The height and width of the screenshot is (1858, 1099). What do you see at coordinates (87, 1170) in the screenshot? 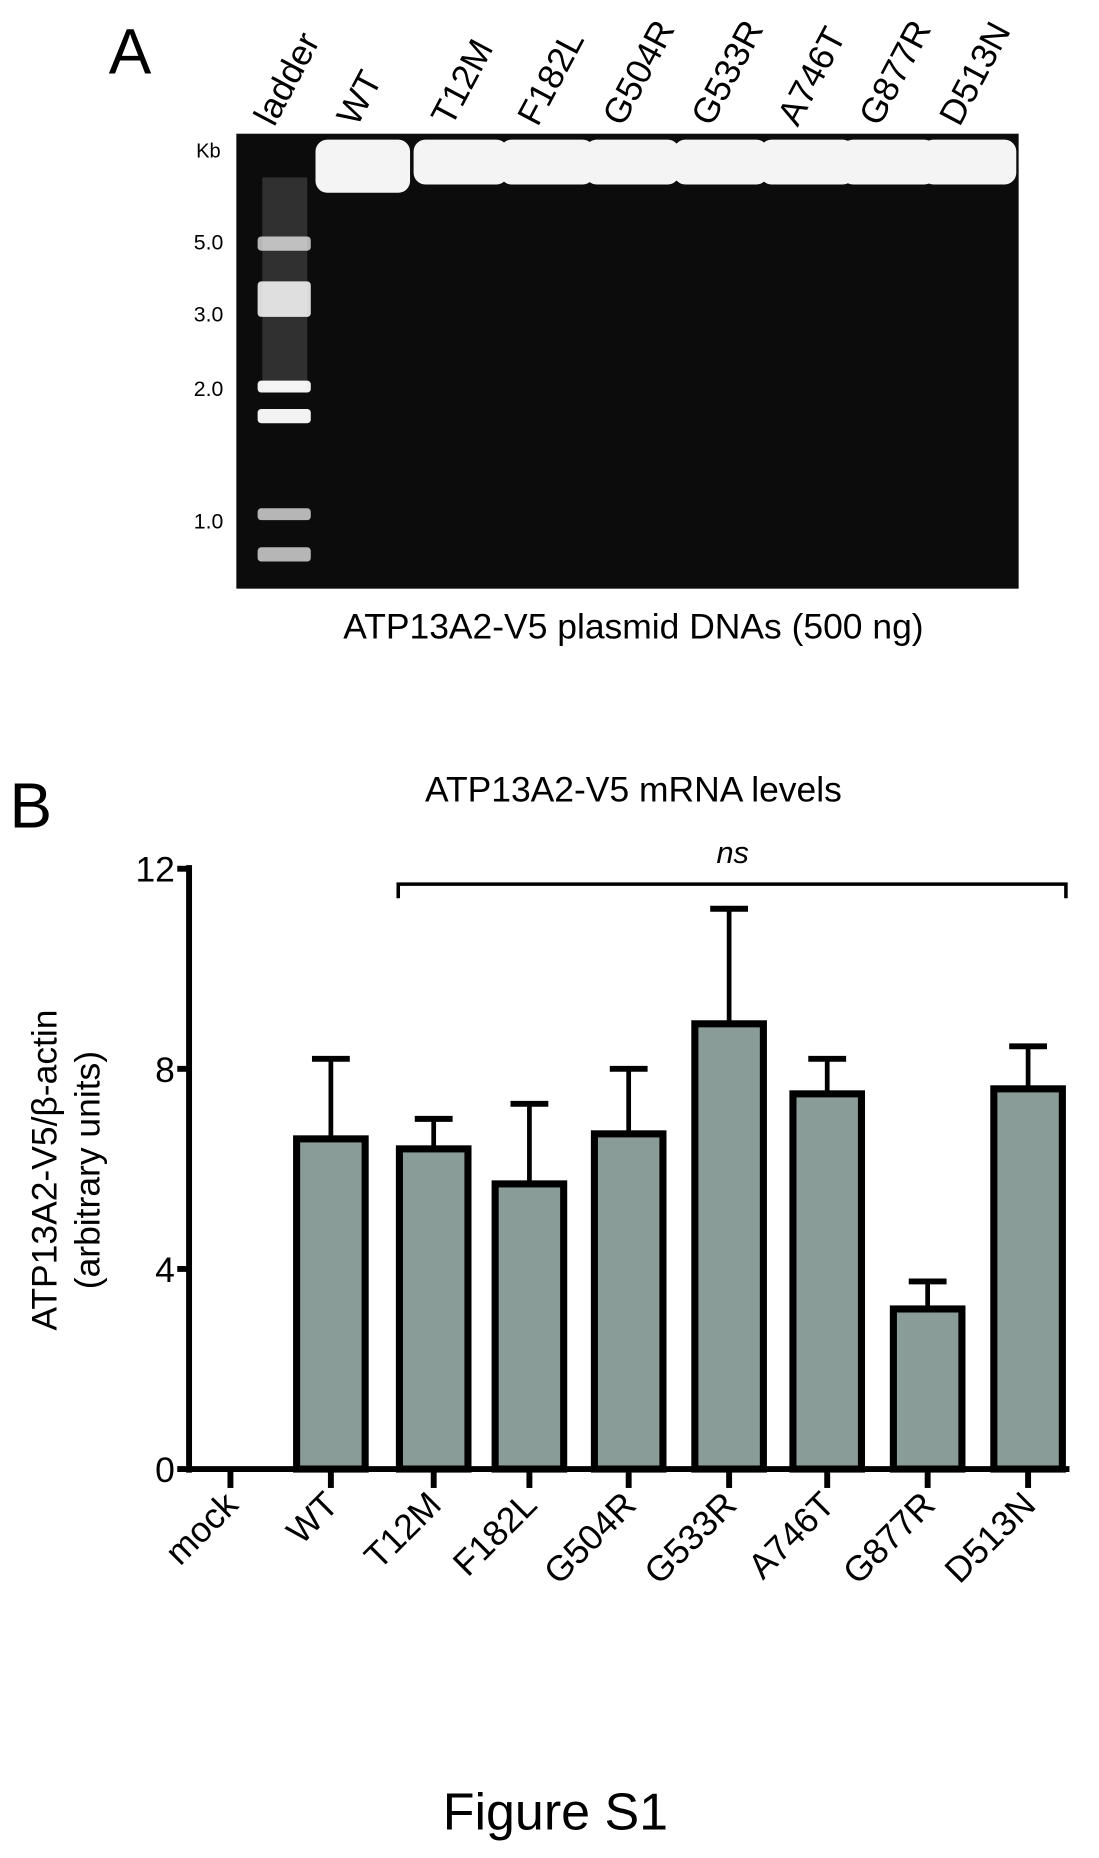
I see `y-axis-label-units: (arbitrary units)` at bounding box center [87, 1170].